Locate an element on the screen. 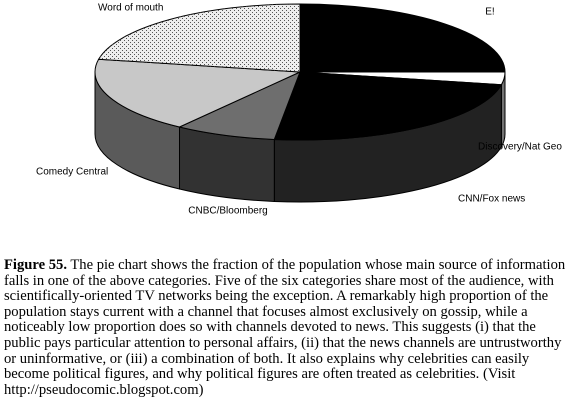  slice-label: CNN/Fox news is located at coordinates (491, 199).